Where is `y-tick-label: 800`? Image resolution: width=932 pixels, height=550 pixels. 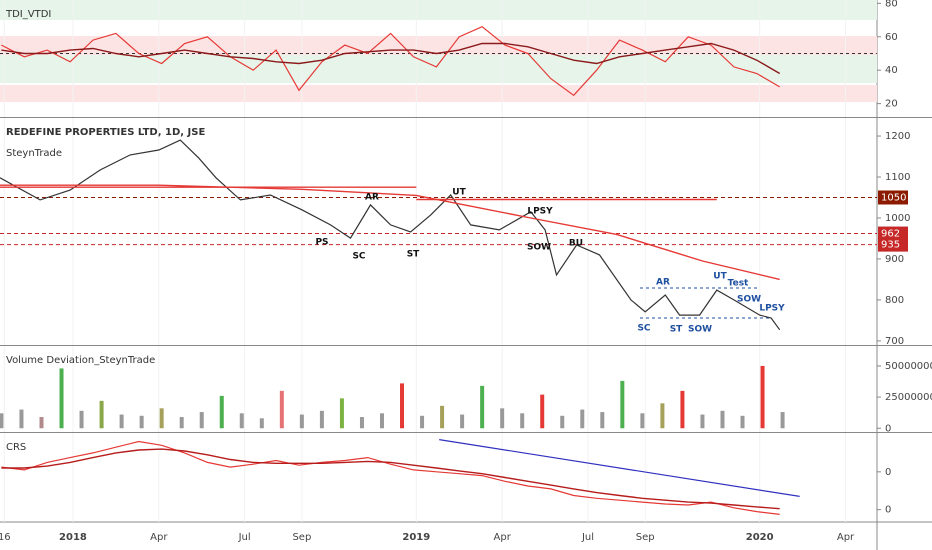 y-tick-label: 800 is located at coordinates (894, 300).